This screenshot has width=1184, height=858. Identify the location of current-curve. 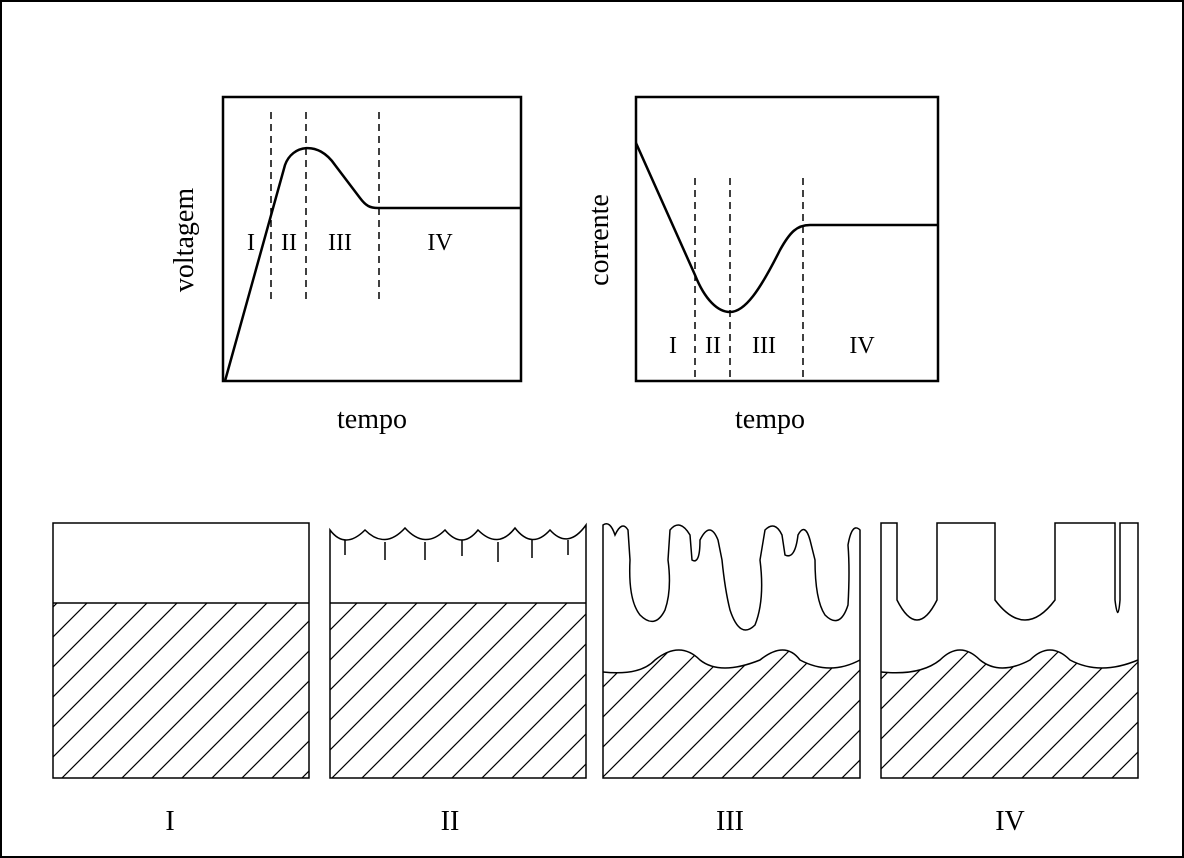
(786, 228).